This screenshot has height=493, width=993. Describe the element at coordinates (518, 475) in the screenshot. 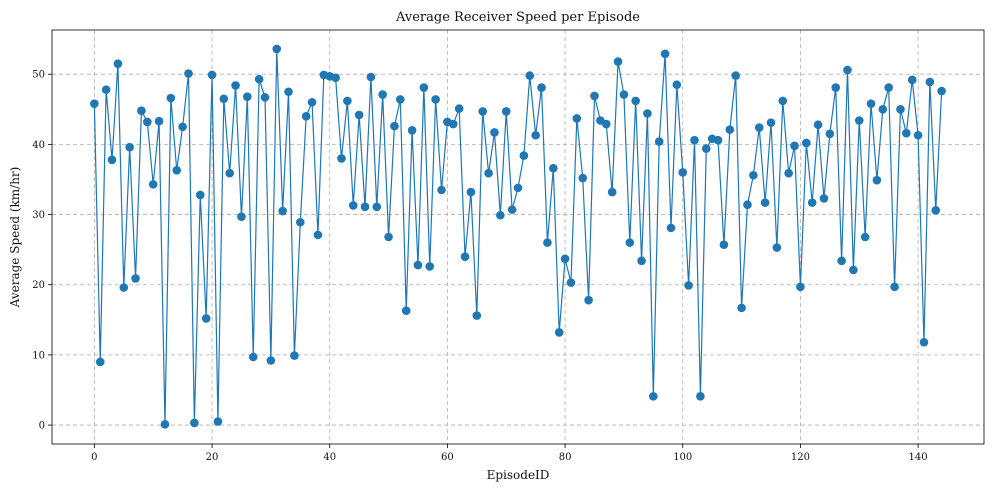

I see `x-axis-label: EpisodeID` at that location.